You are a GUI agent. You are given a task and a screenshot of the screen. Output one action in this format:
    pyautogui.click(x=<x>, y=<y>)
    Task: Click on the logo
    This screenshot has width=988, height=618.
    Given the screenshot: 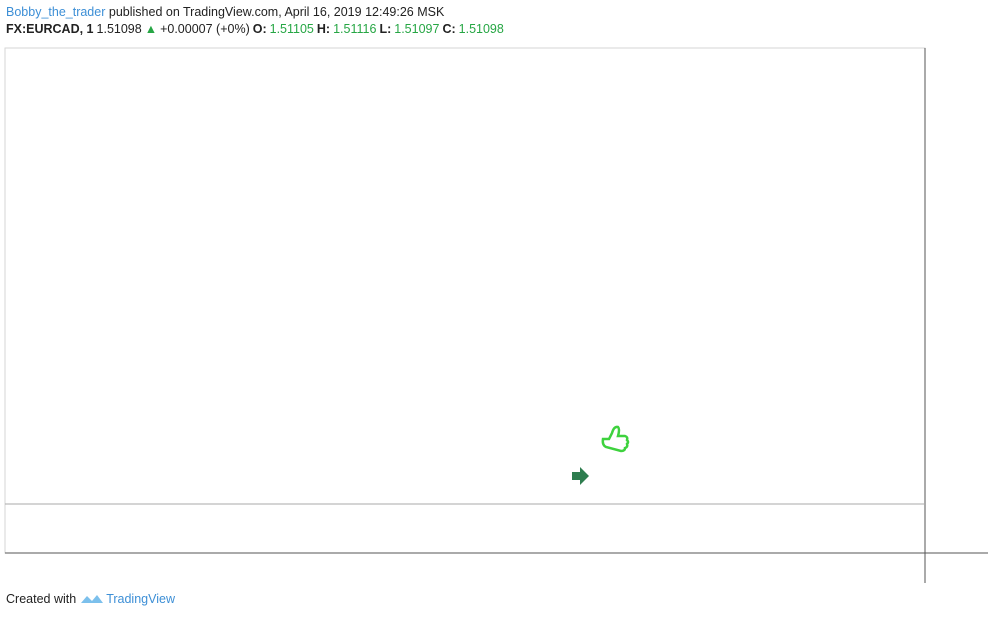 What is the action you would take?
    pyautogui.click(x=92, y=599)
    